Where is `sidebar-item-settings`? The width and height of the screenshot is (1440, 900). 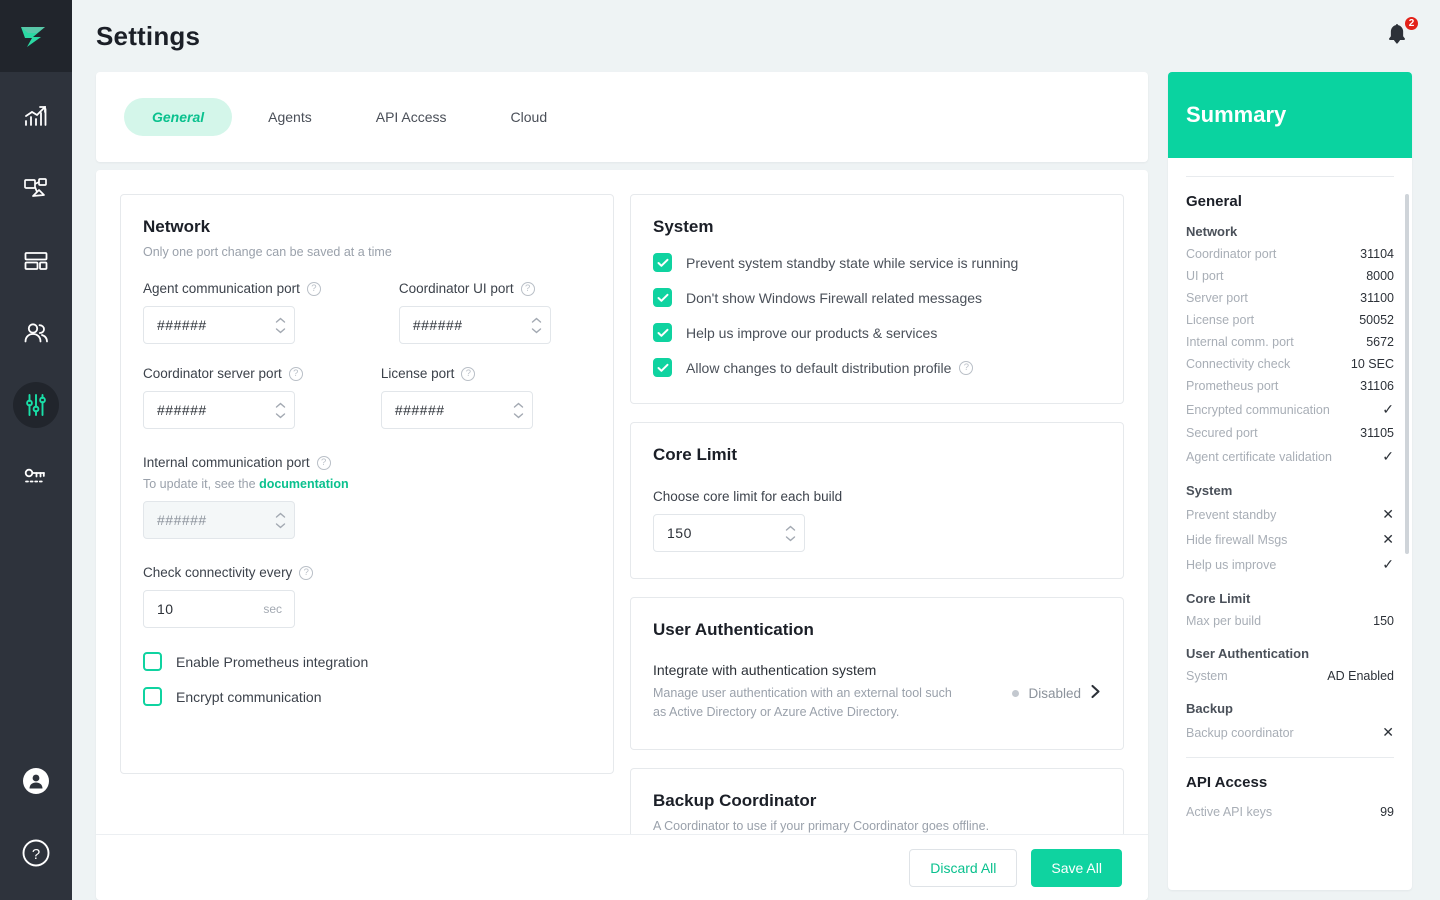
sidebar-item-settings is located at coordinates (36, 405).